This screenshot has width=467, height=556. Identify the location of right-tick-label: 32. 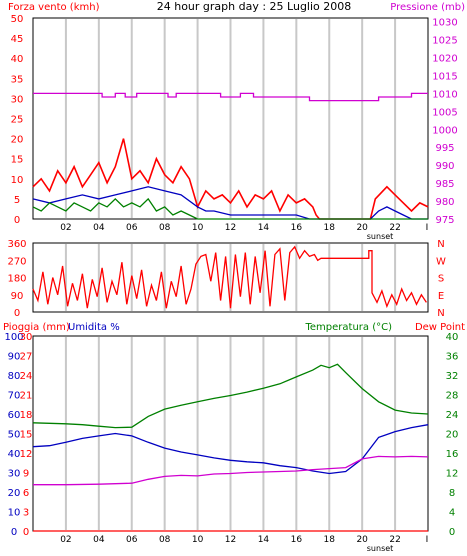
(452, 376).